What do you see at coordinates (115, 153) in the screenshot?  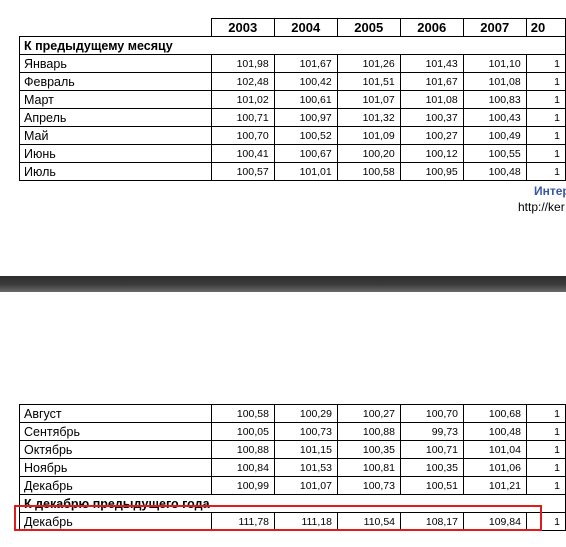 I see `month-label: Июнь` at bounding box center [115, 153].